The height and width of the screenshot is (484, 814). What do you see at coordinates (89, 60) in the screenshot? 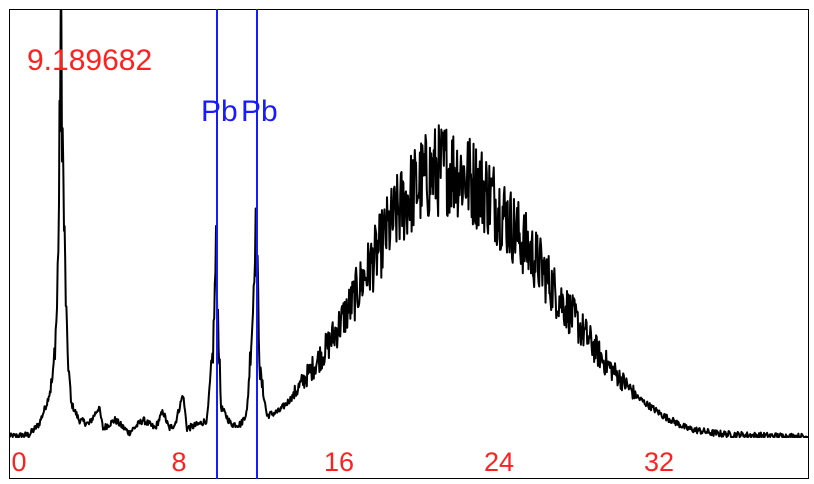
I see `peak-value-label: 9.189682` at bounding box center [89, 60].